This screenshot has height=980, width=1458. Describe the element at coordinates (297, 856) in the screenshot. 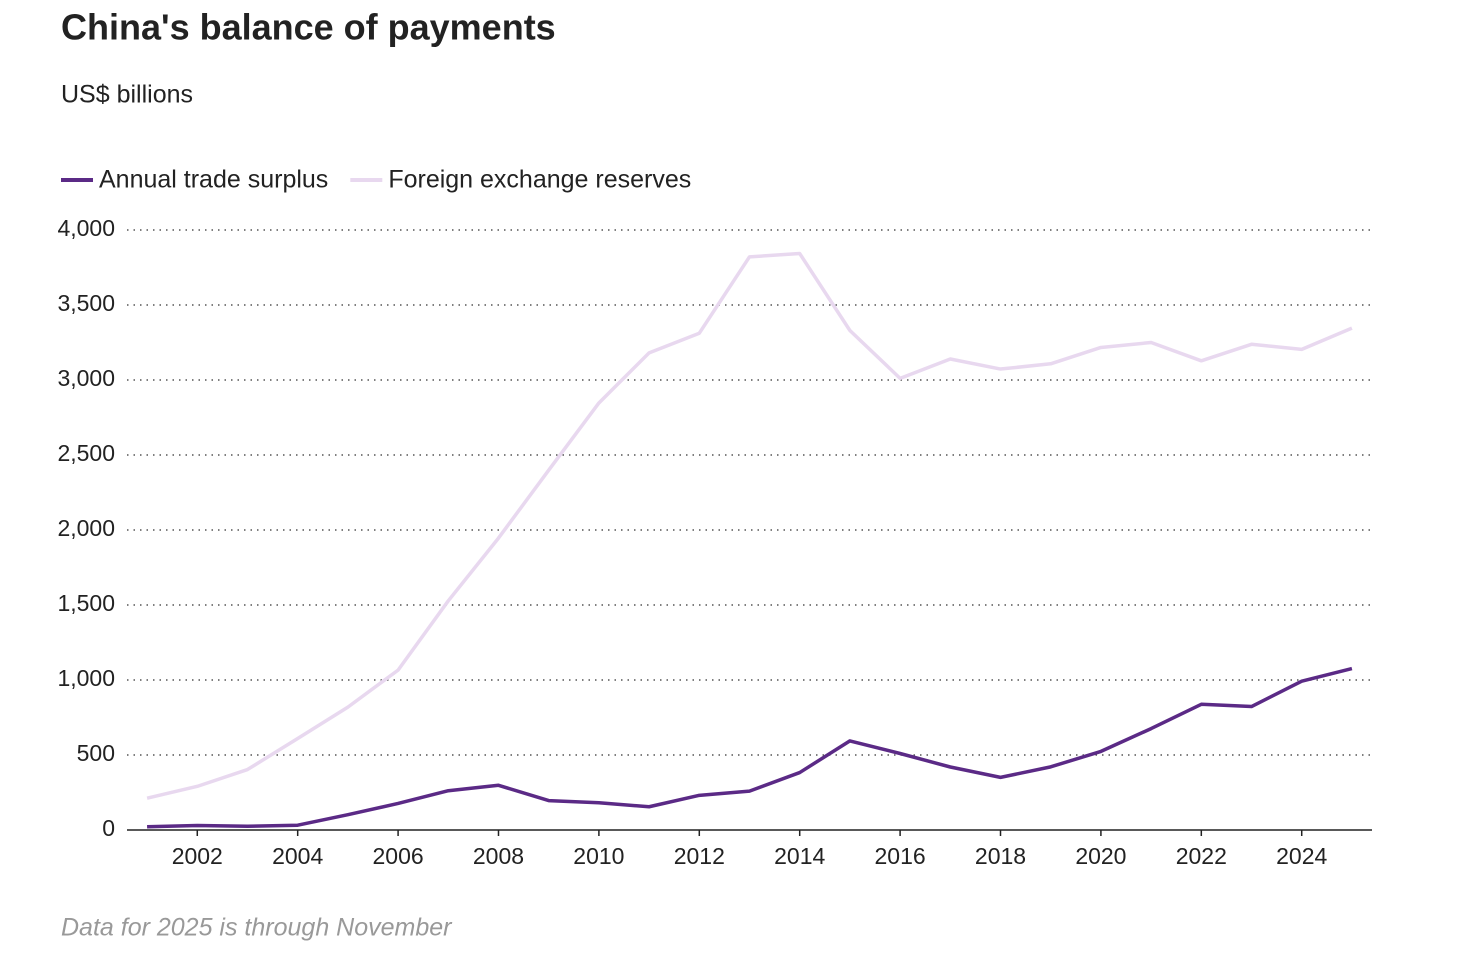

I see `x-tick-label: 2004` at that location.